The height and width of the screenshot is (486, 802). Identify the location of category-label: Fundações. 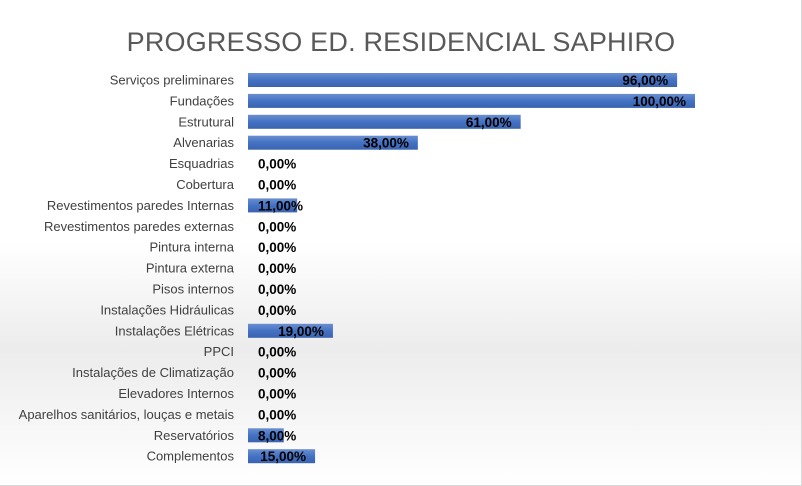
(202, 100).